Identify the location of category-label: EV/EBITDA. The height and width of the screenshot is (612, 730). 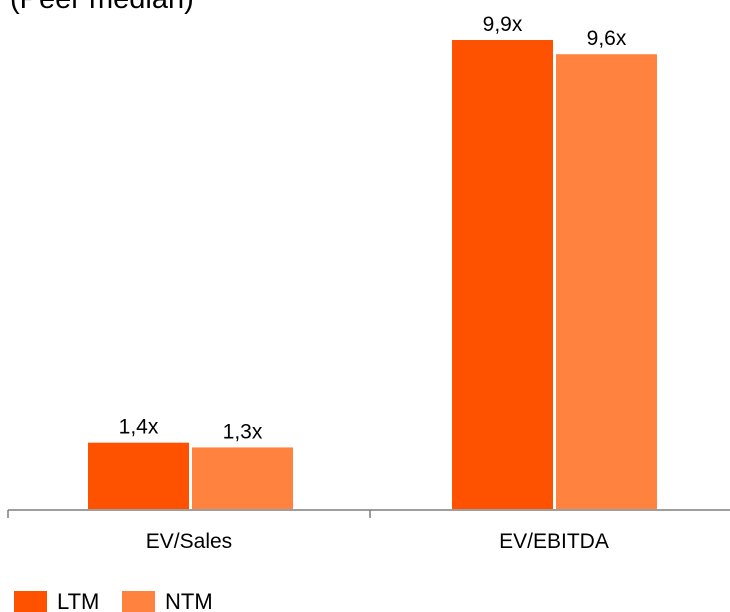
(554, 541).